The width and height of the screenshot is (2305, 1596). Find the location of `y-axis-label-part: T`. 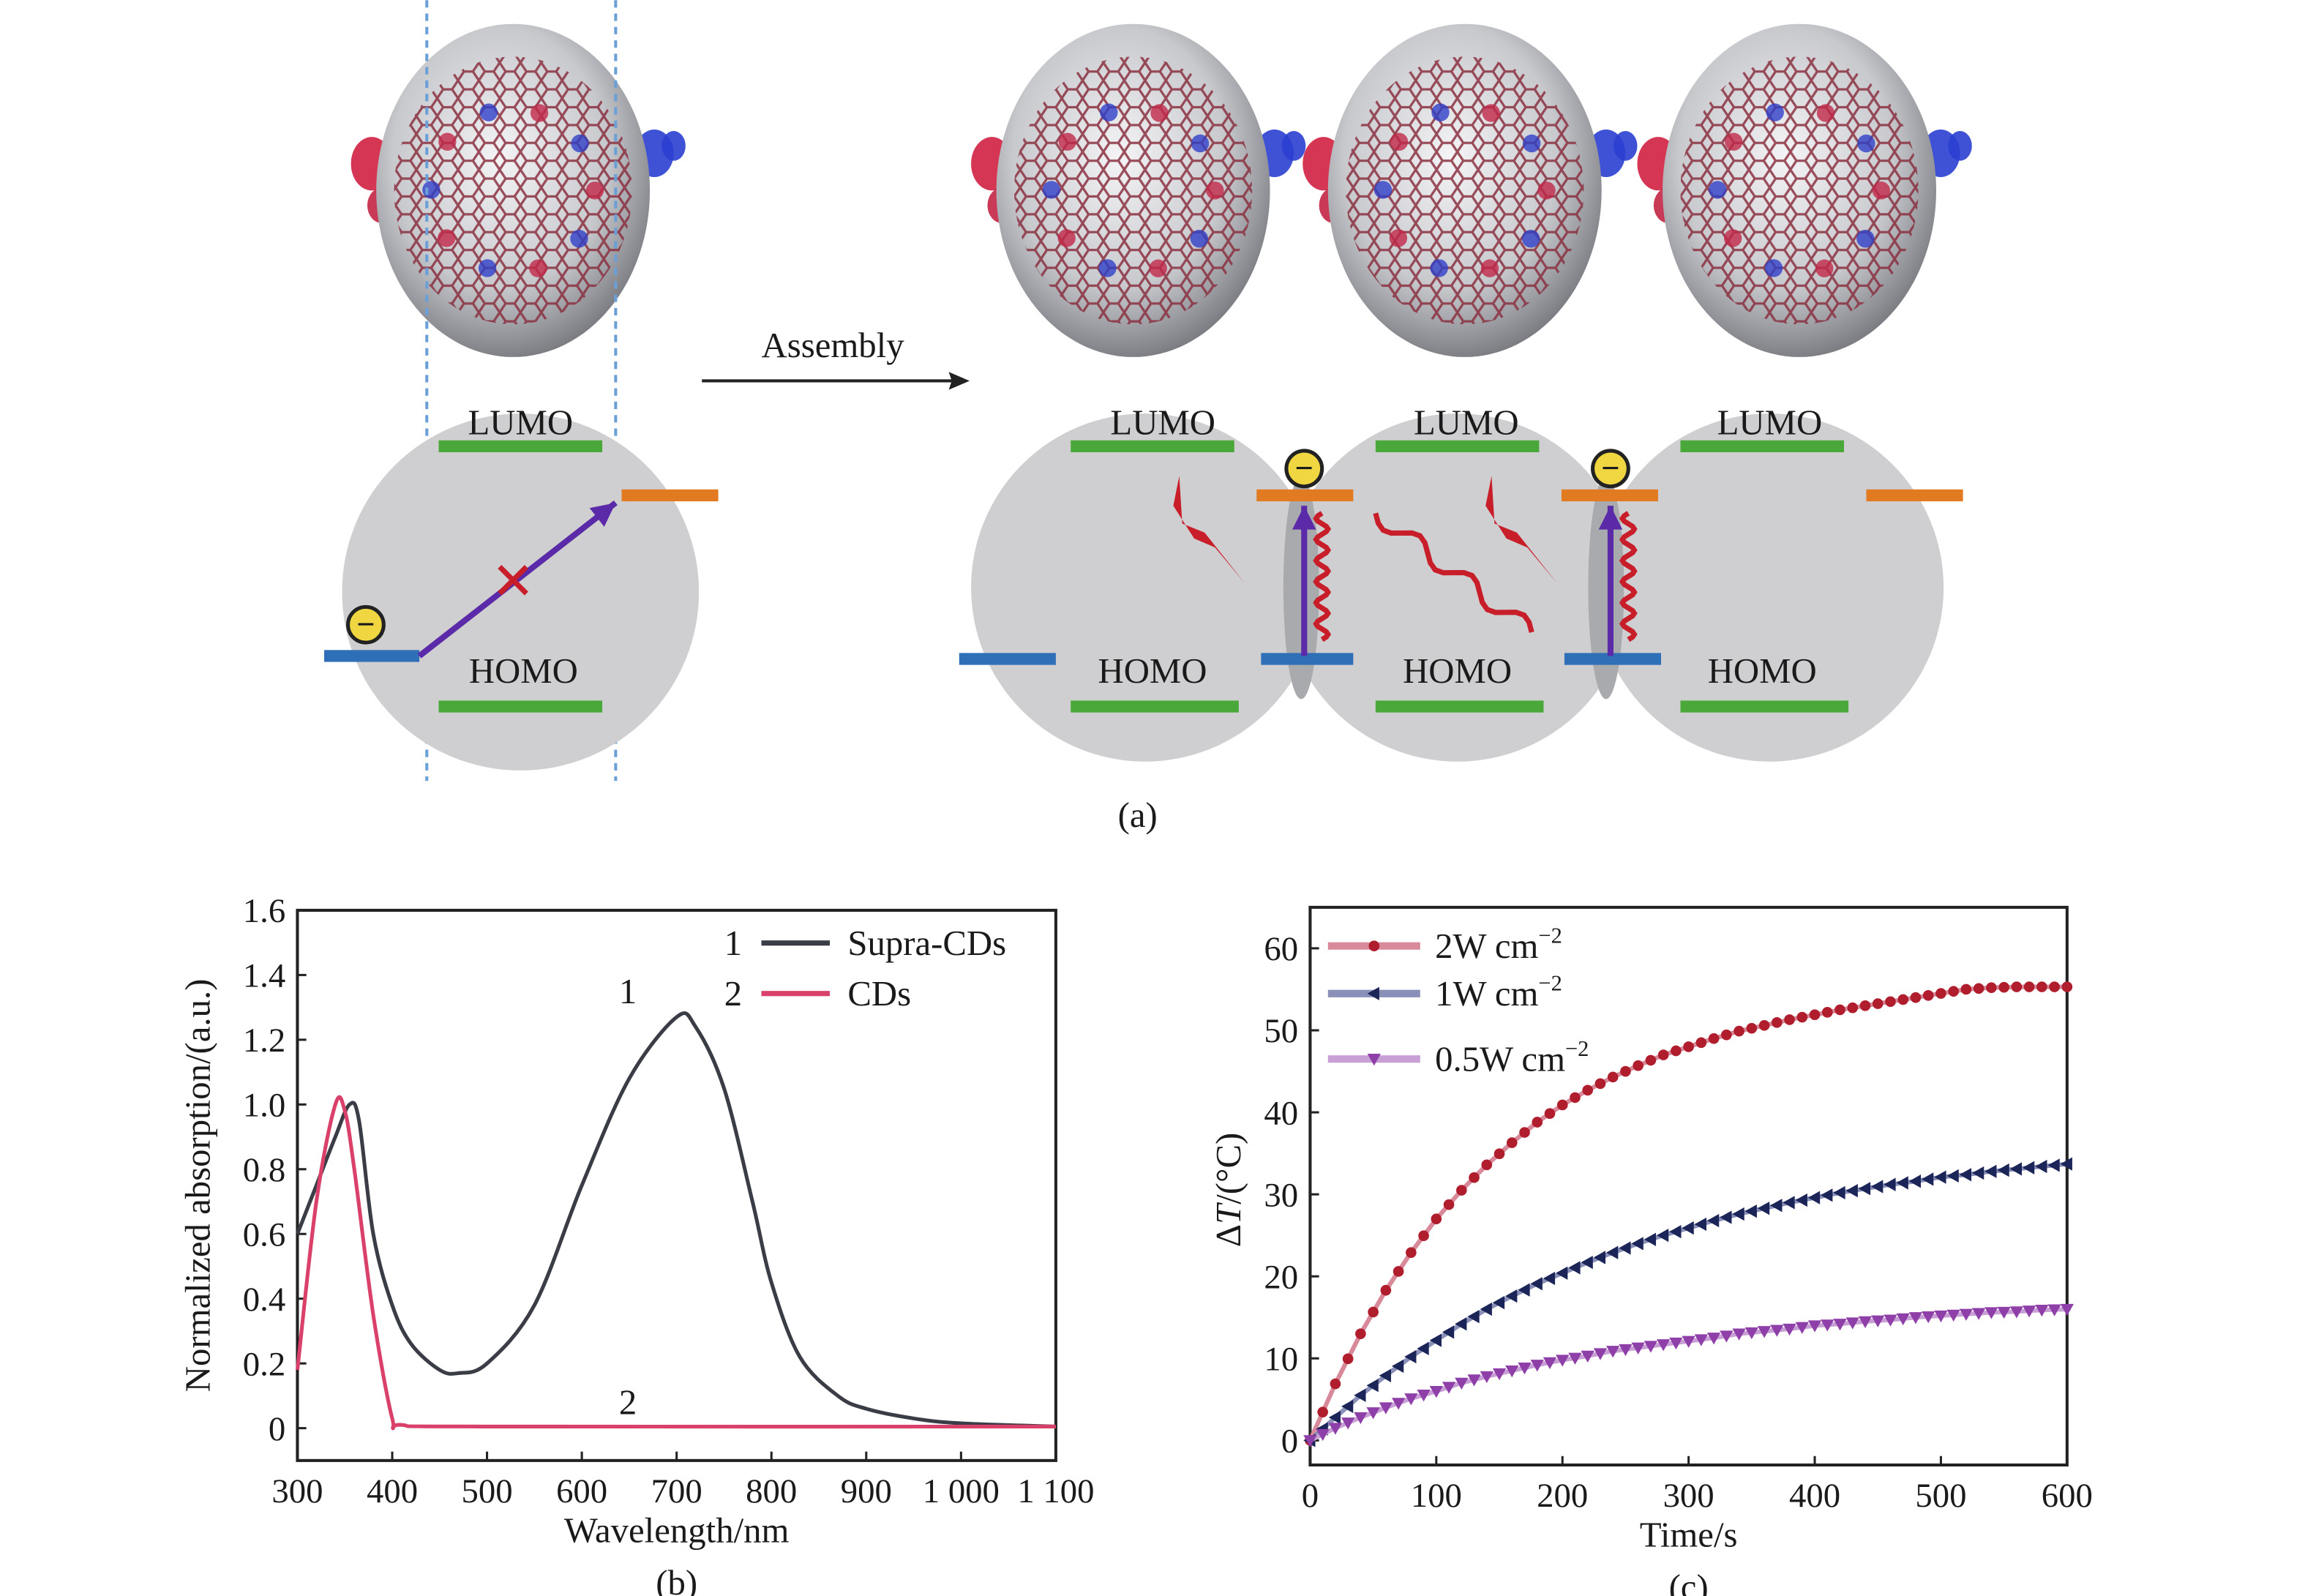

y-axis-label-part: T is located at coordinates (1228, 1213).